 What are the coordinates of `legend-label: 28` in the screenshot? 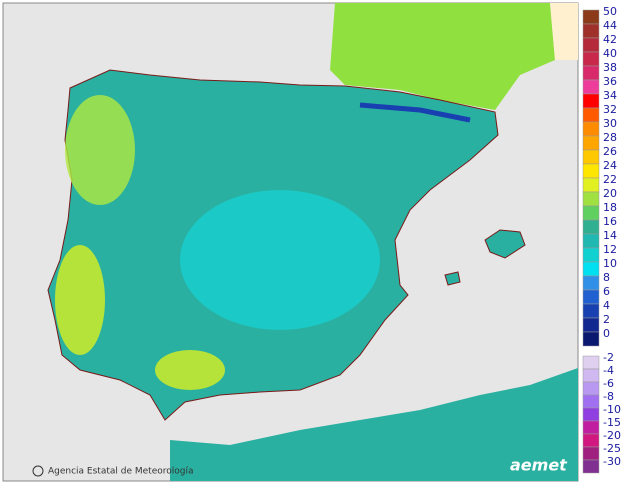 It's located at (610, 137).